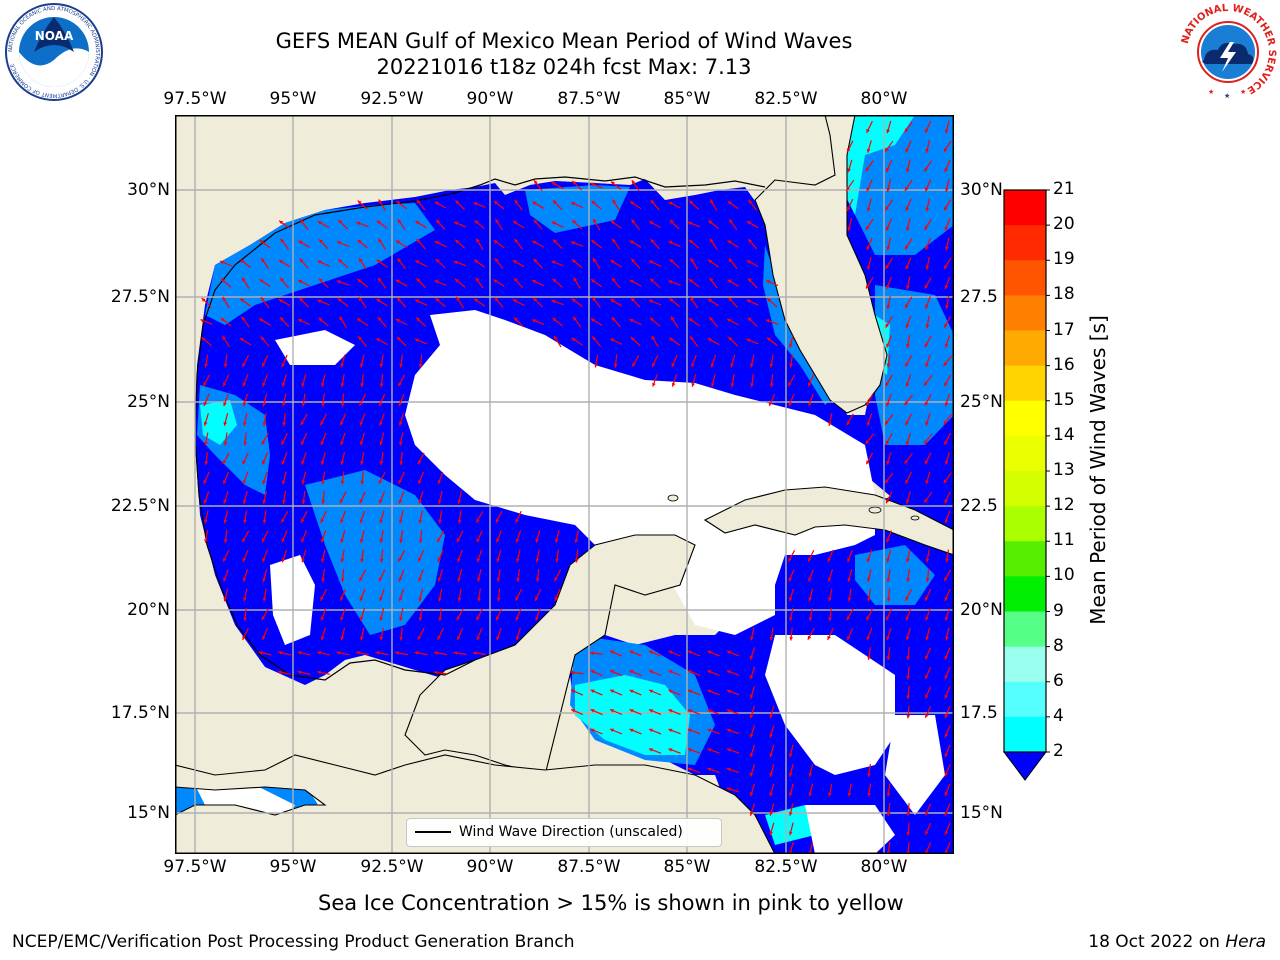 The image size is (1280, 960). I want to click on map-subtitle: 20221016 t18z 024h fcst Max: 7.13, so click(564, 67).